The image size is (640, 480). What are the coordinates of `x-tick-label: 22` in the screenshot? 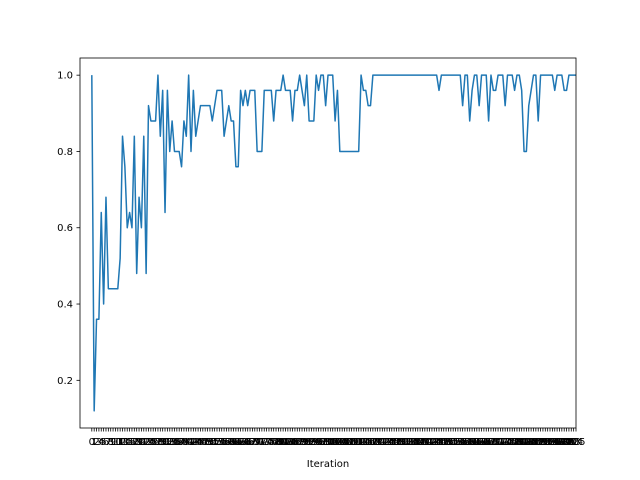 It's located at (143, 442).